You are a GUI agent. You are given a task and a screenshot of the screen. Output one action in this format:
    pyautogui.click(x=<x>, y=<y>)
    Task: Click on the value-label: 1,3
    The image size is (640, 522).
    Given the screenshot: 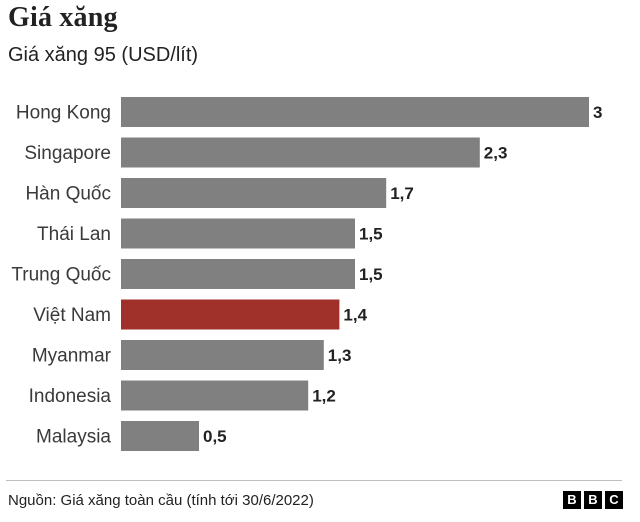 What is the action you would take?
    pyautogui.click(x=340, y=355)
    